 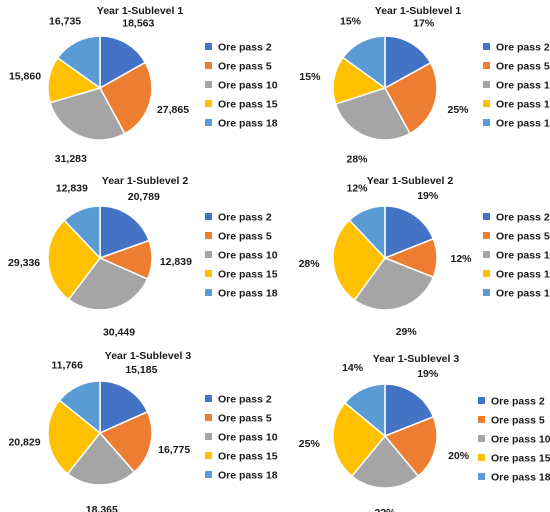 What do you see at coordinates (138, 23) in the screenshot?
I see `data-label: 18,563` at bounding box center [138, 23].